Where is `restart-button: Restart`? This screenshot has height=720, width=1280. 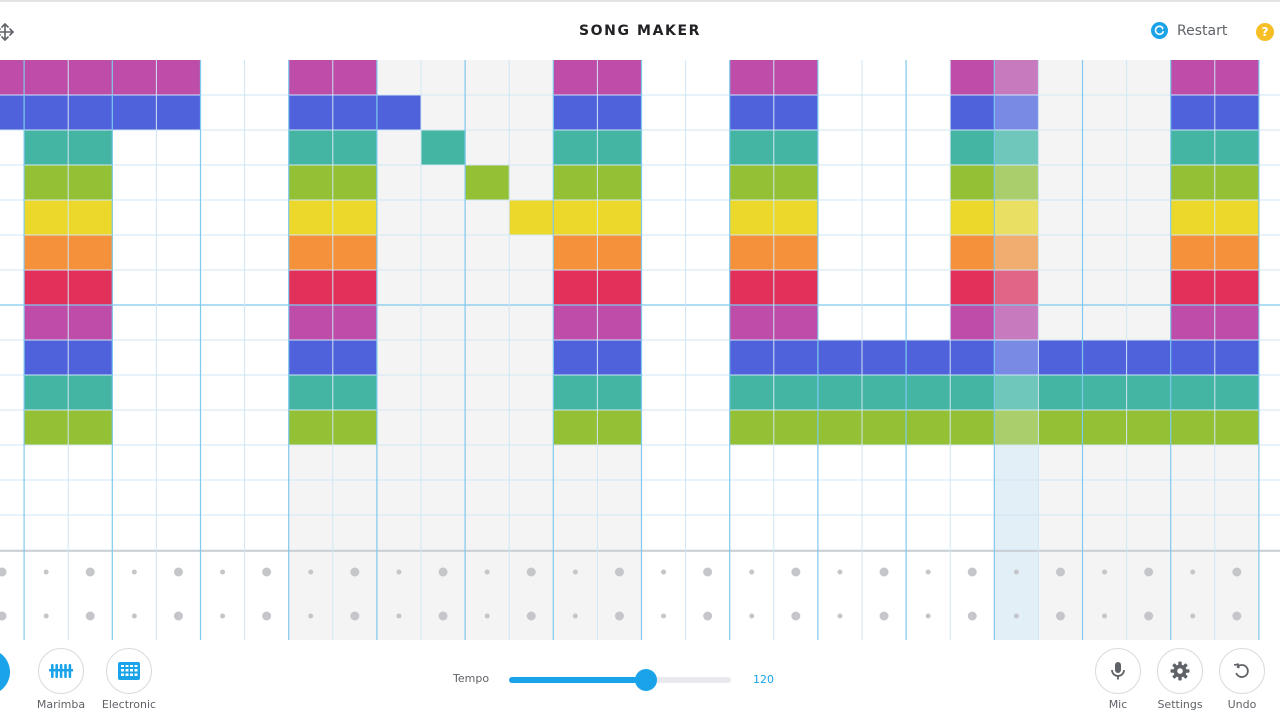 restart-button: Restart is located at coordinates (1189, 30).